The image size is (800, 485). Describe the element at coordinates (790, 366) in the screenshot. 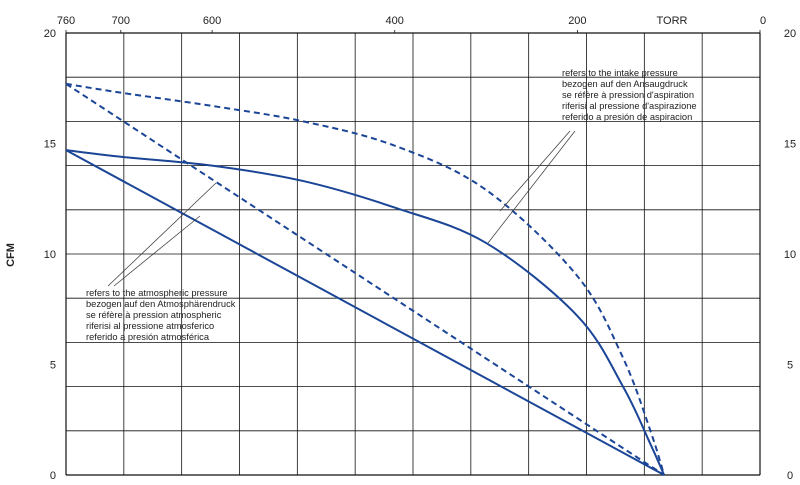

I see `y-tick-label-right: 5` at that location.